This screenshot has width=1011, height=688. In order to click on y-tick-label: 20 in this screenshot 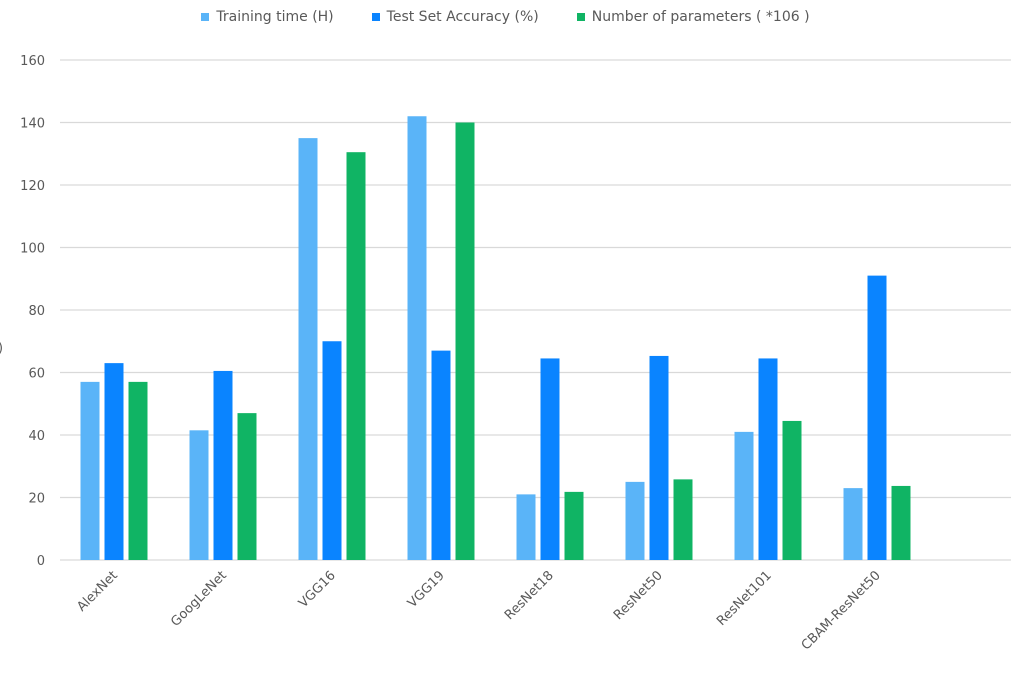, I will do `click(36, 499)`.